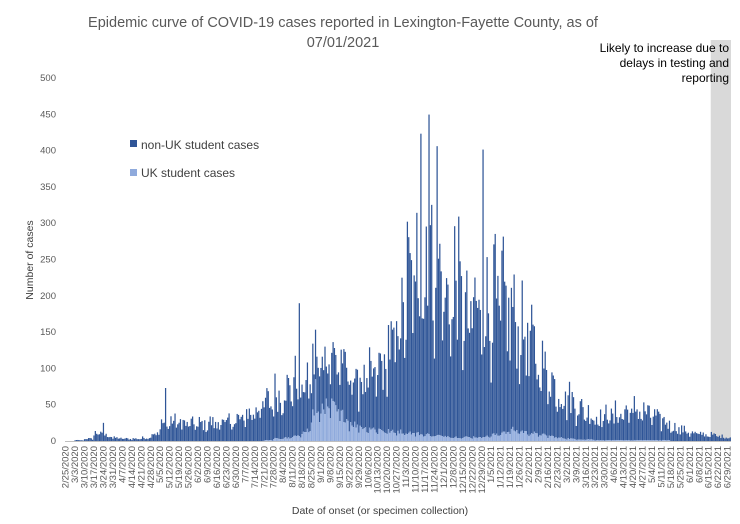 The image size is (740, 524). Describe the element at coordinates (331, 464) in the screenshot. I see `x-tick-label: 9/8/2020` at that location.